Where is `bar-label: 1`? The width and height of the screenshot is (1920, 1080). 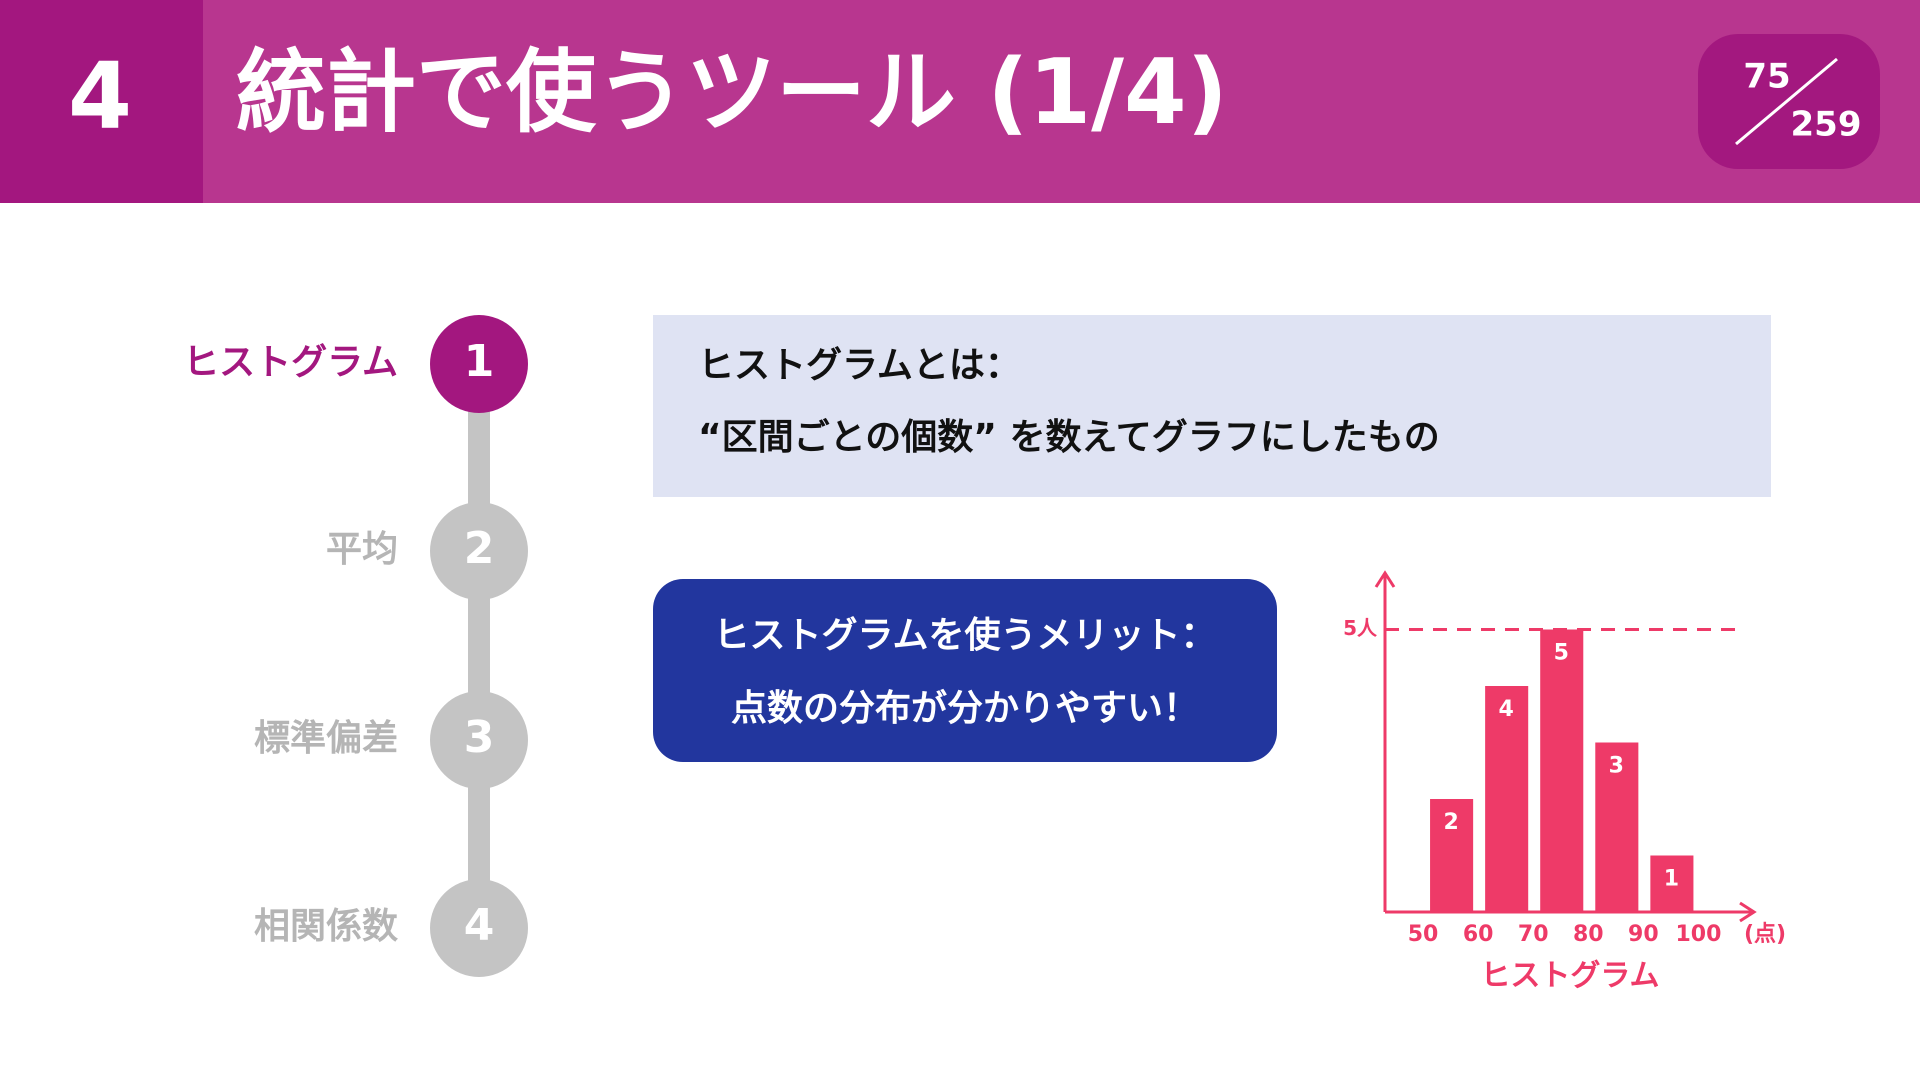 bar-label: 1 is located at coordinates (1671, 879).